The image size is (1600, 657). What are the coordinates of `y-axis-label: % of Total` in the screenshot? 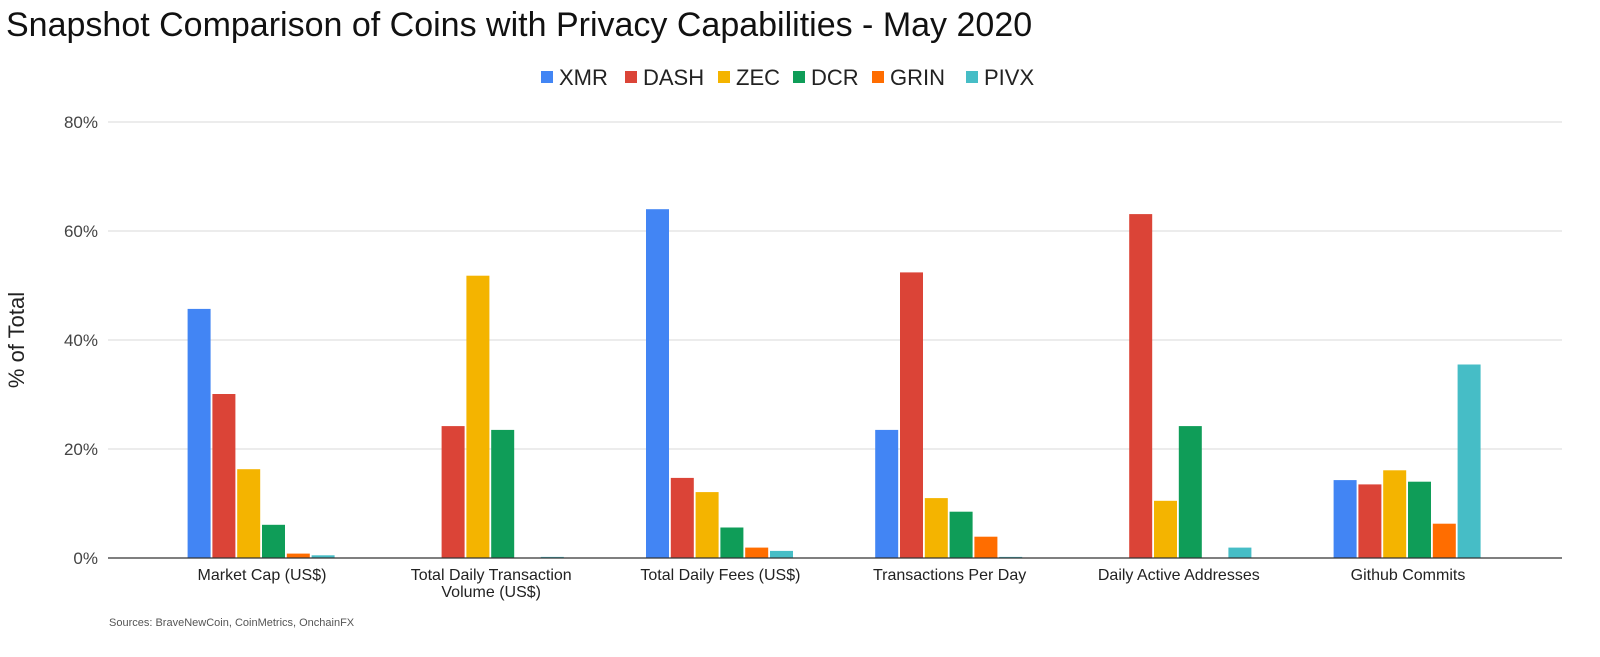 It's located at (16, 340).